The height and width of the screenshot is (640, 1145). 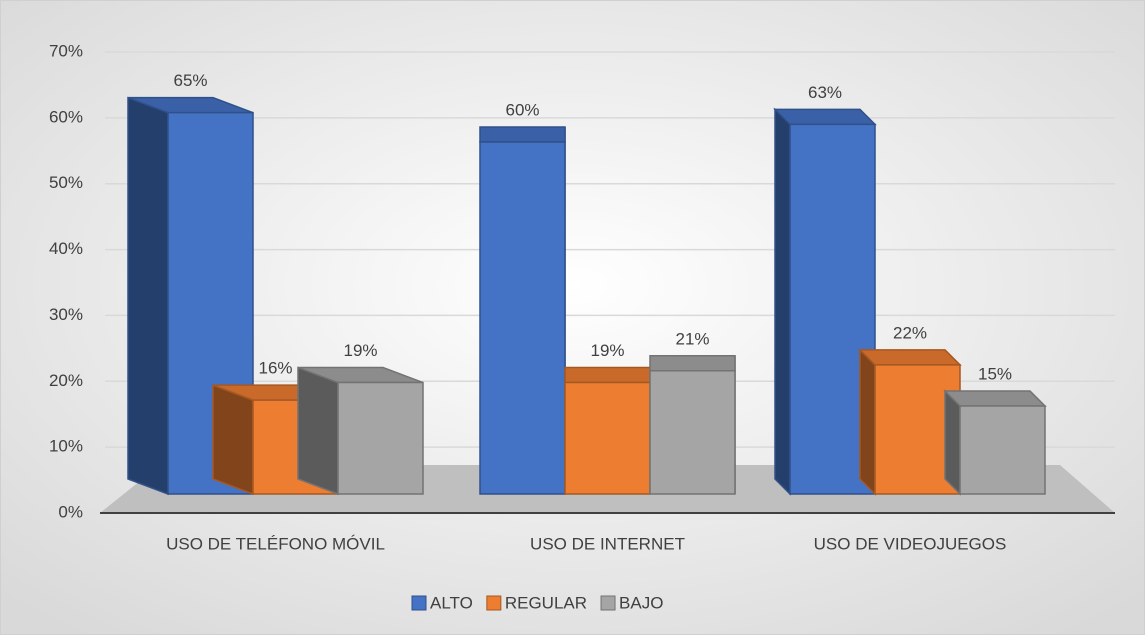 I want to click on y-tick-label: 30%, so click(x=66, y=314).